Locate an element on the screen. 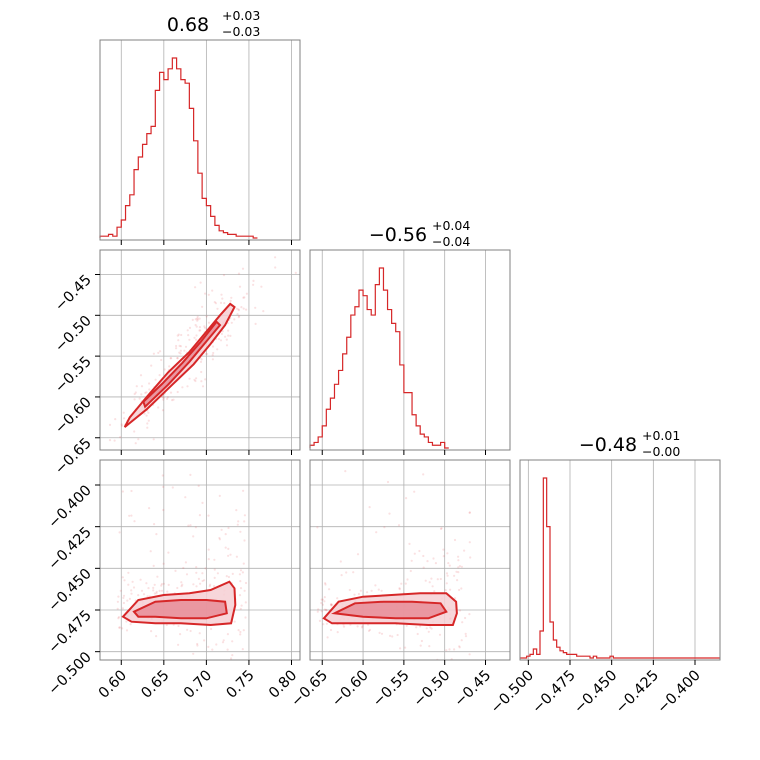  title-lower-error: −0.03 is located at coordinates (241, 31).